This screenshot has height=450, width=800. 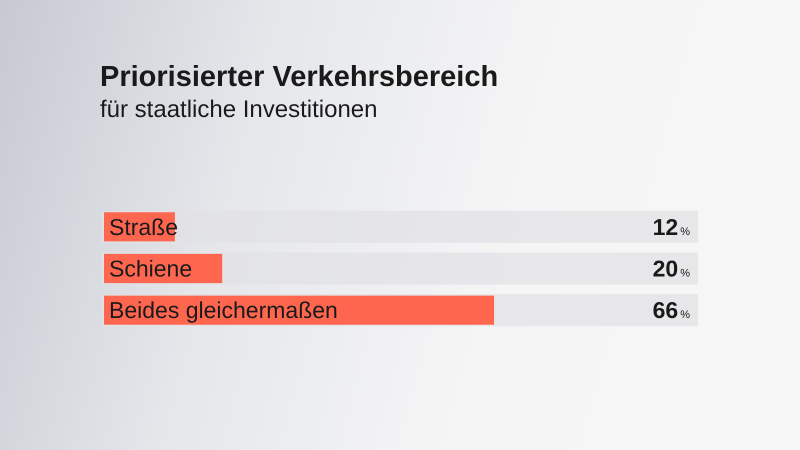 What do you see at coordinates (671, 310) in the screenshot?
I see `data-label: 66%` at bounding box center [671, 310].